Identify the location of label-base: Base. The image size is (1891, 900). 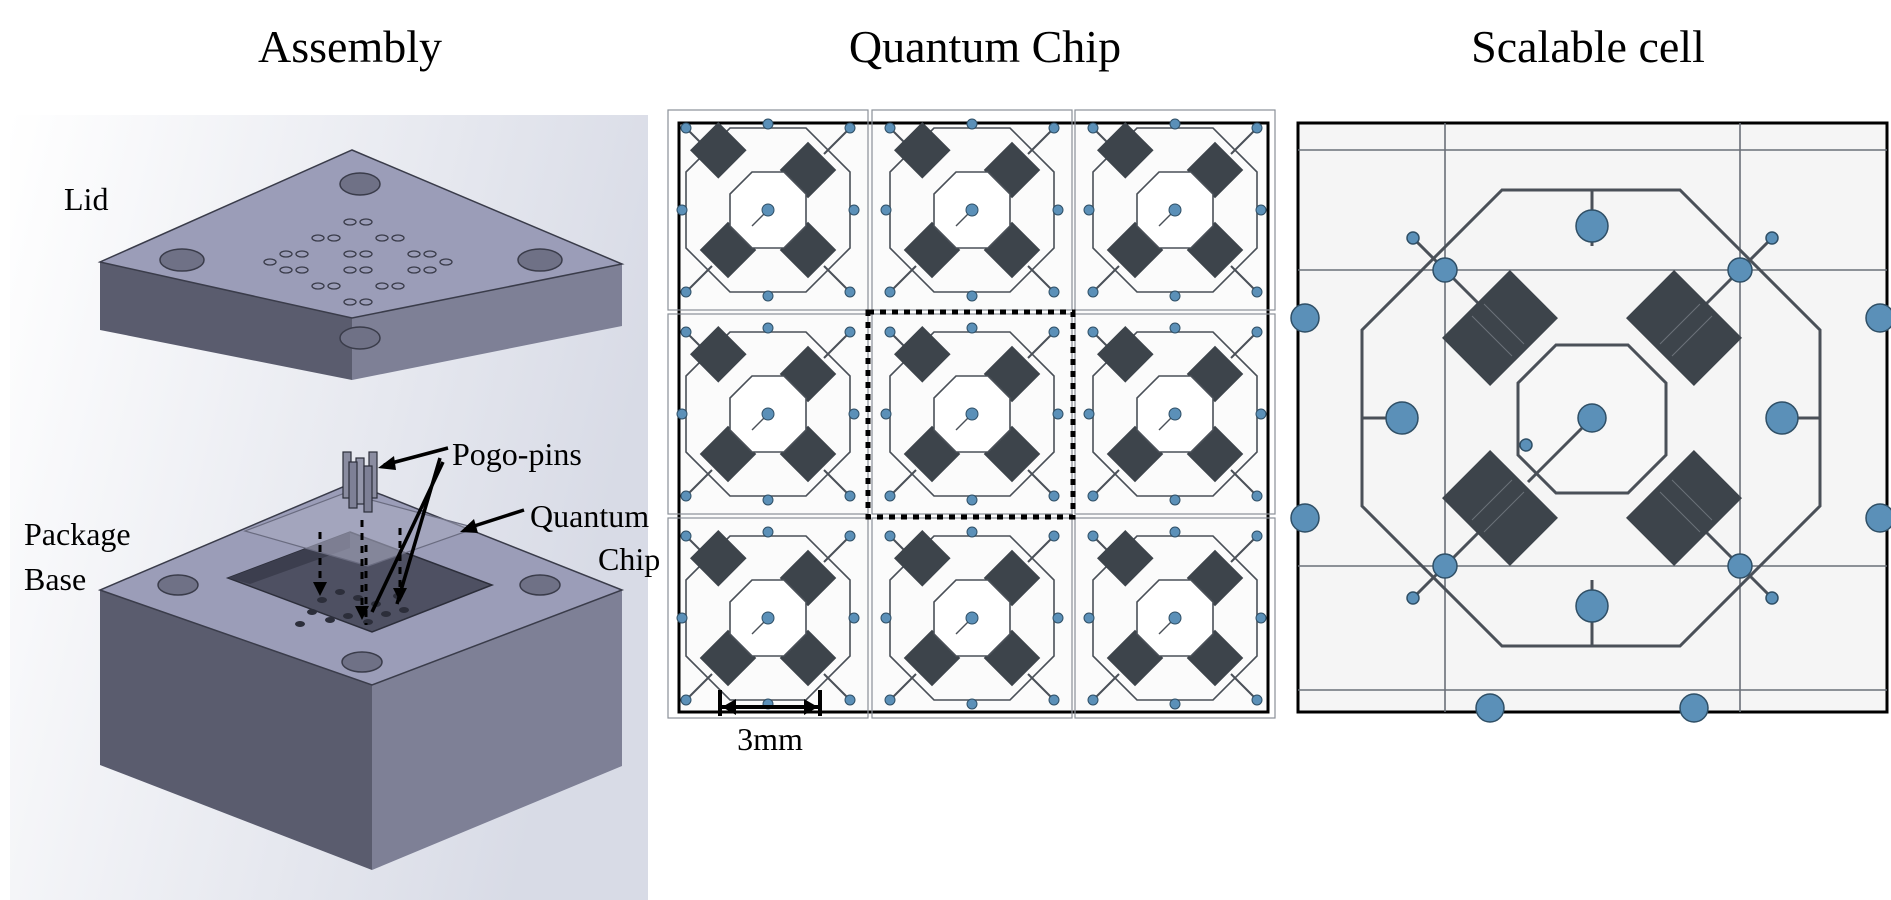
(55, 579).